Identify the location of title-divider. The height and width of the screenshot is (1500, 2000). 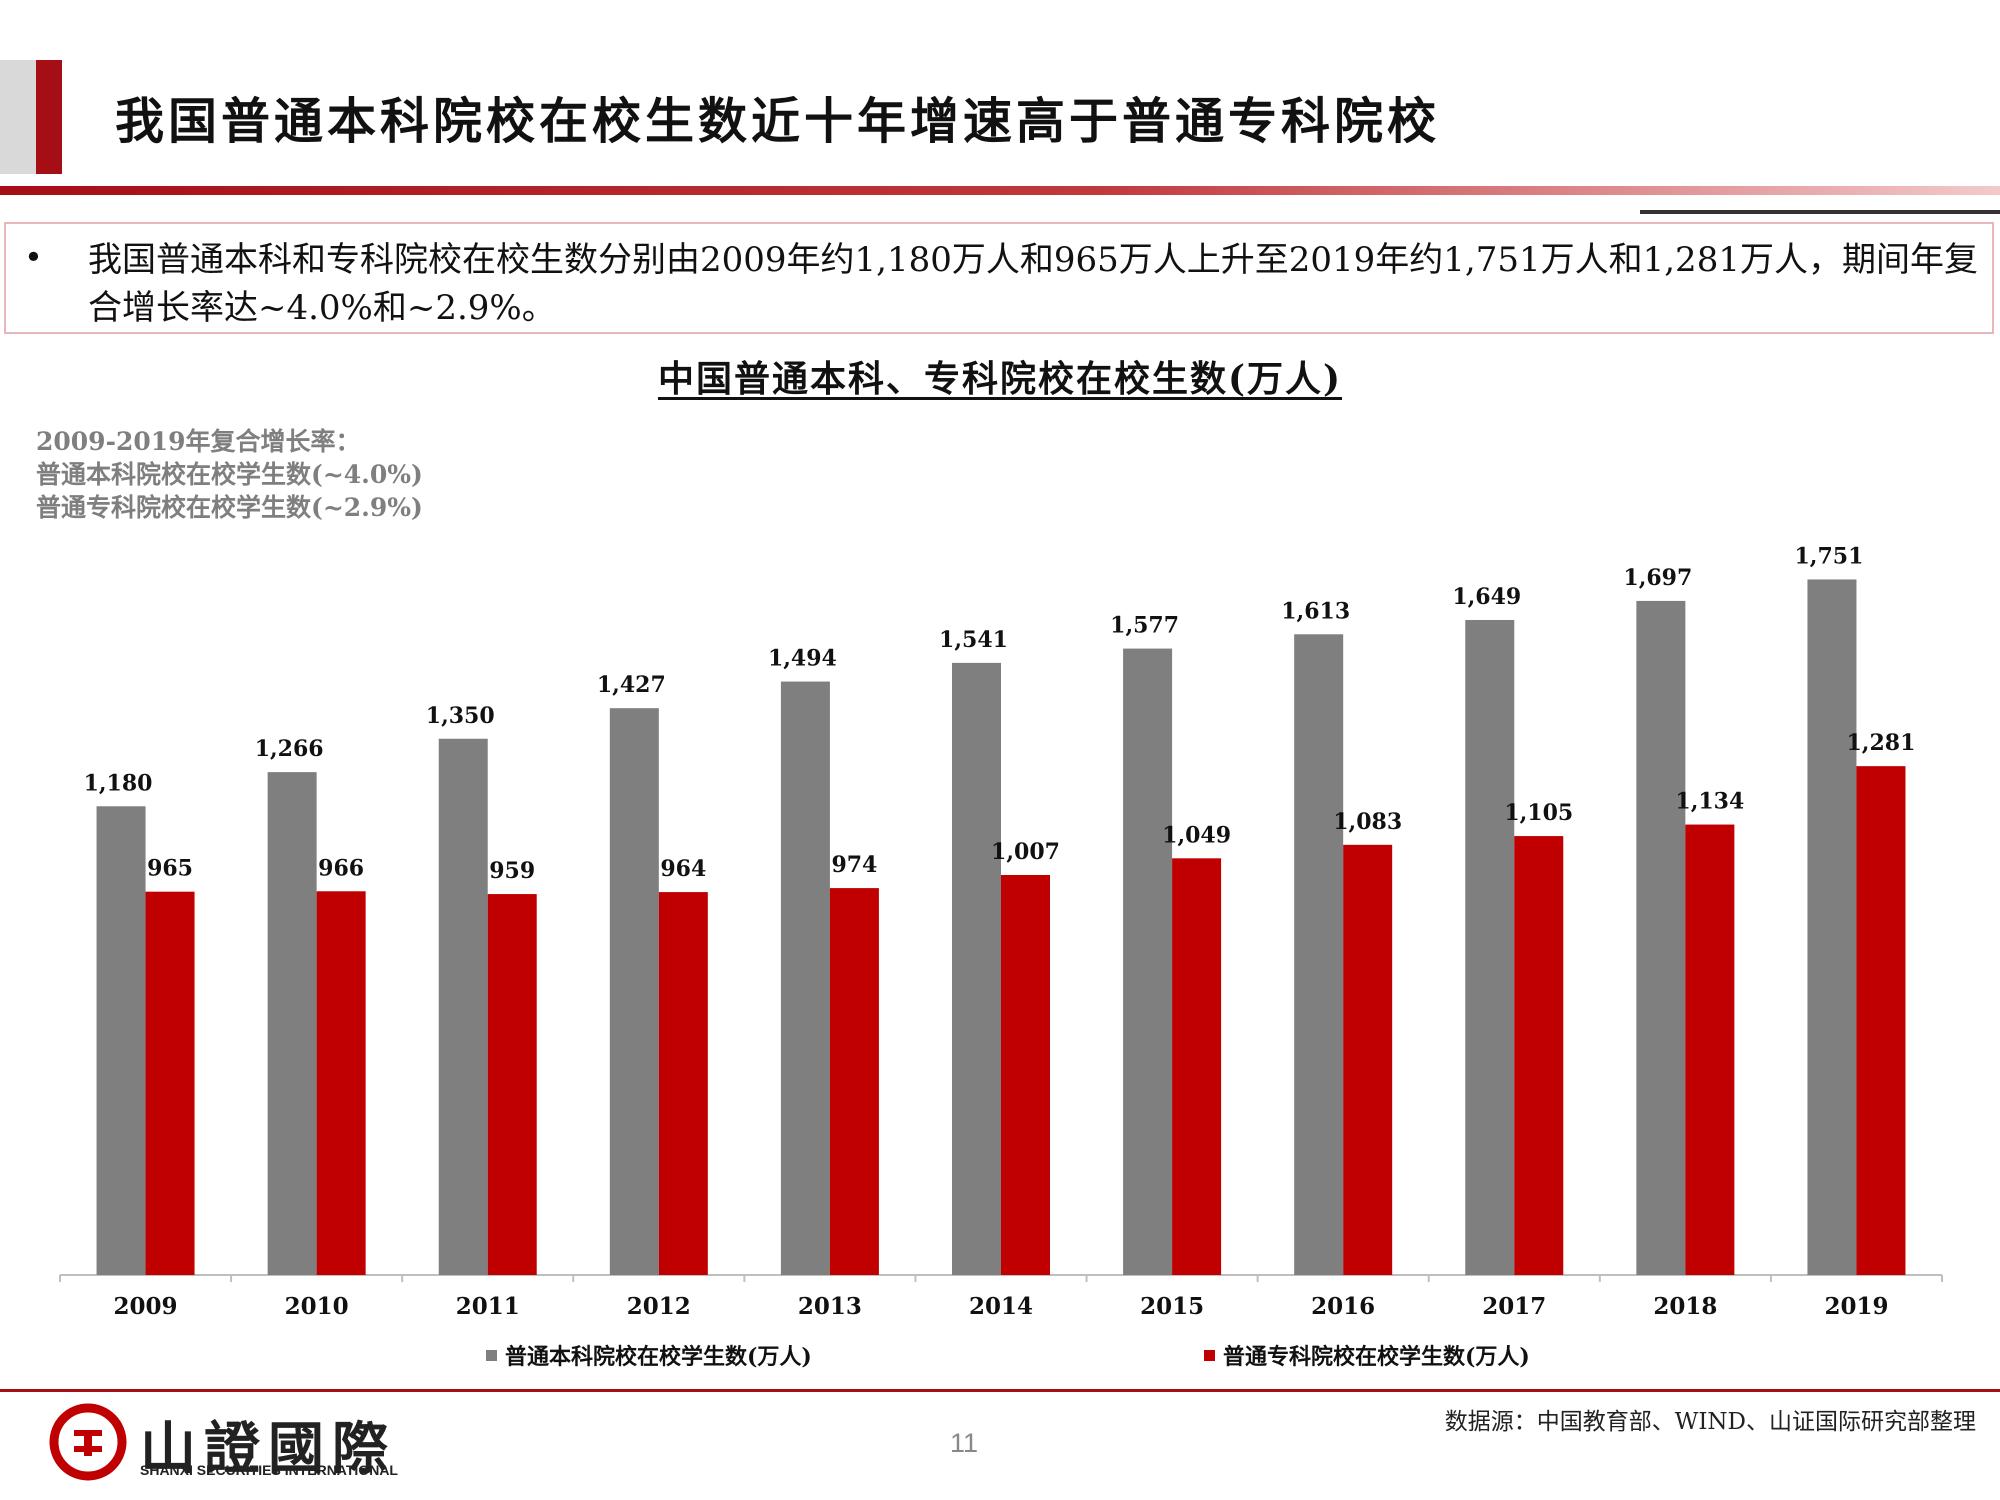
(1000, 190).